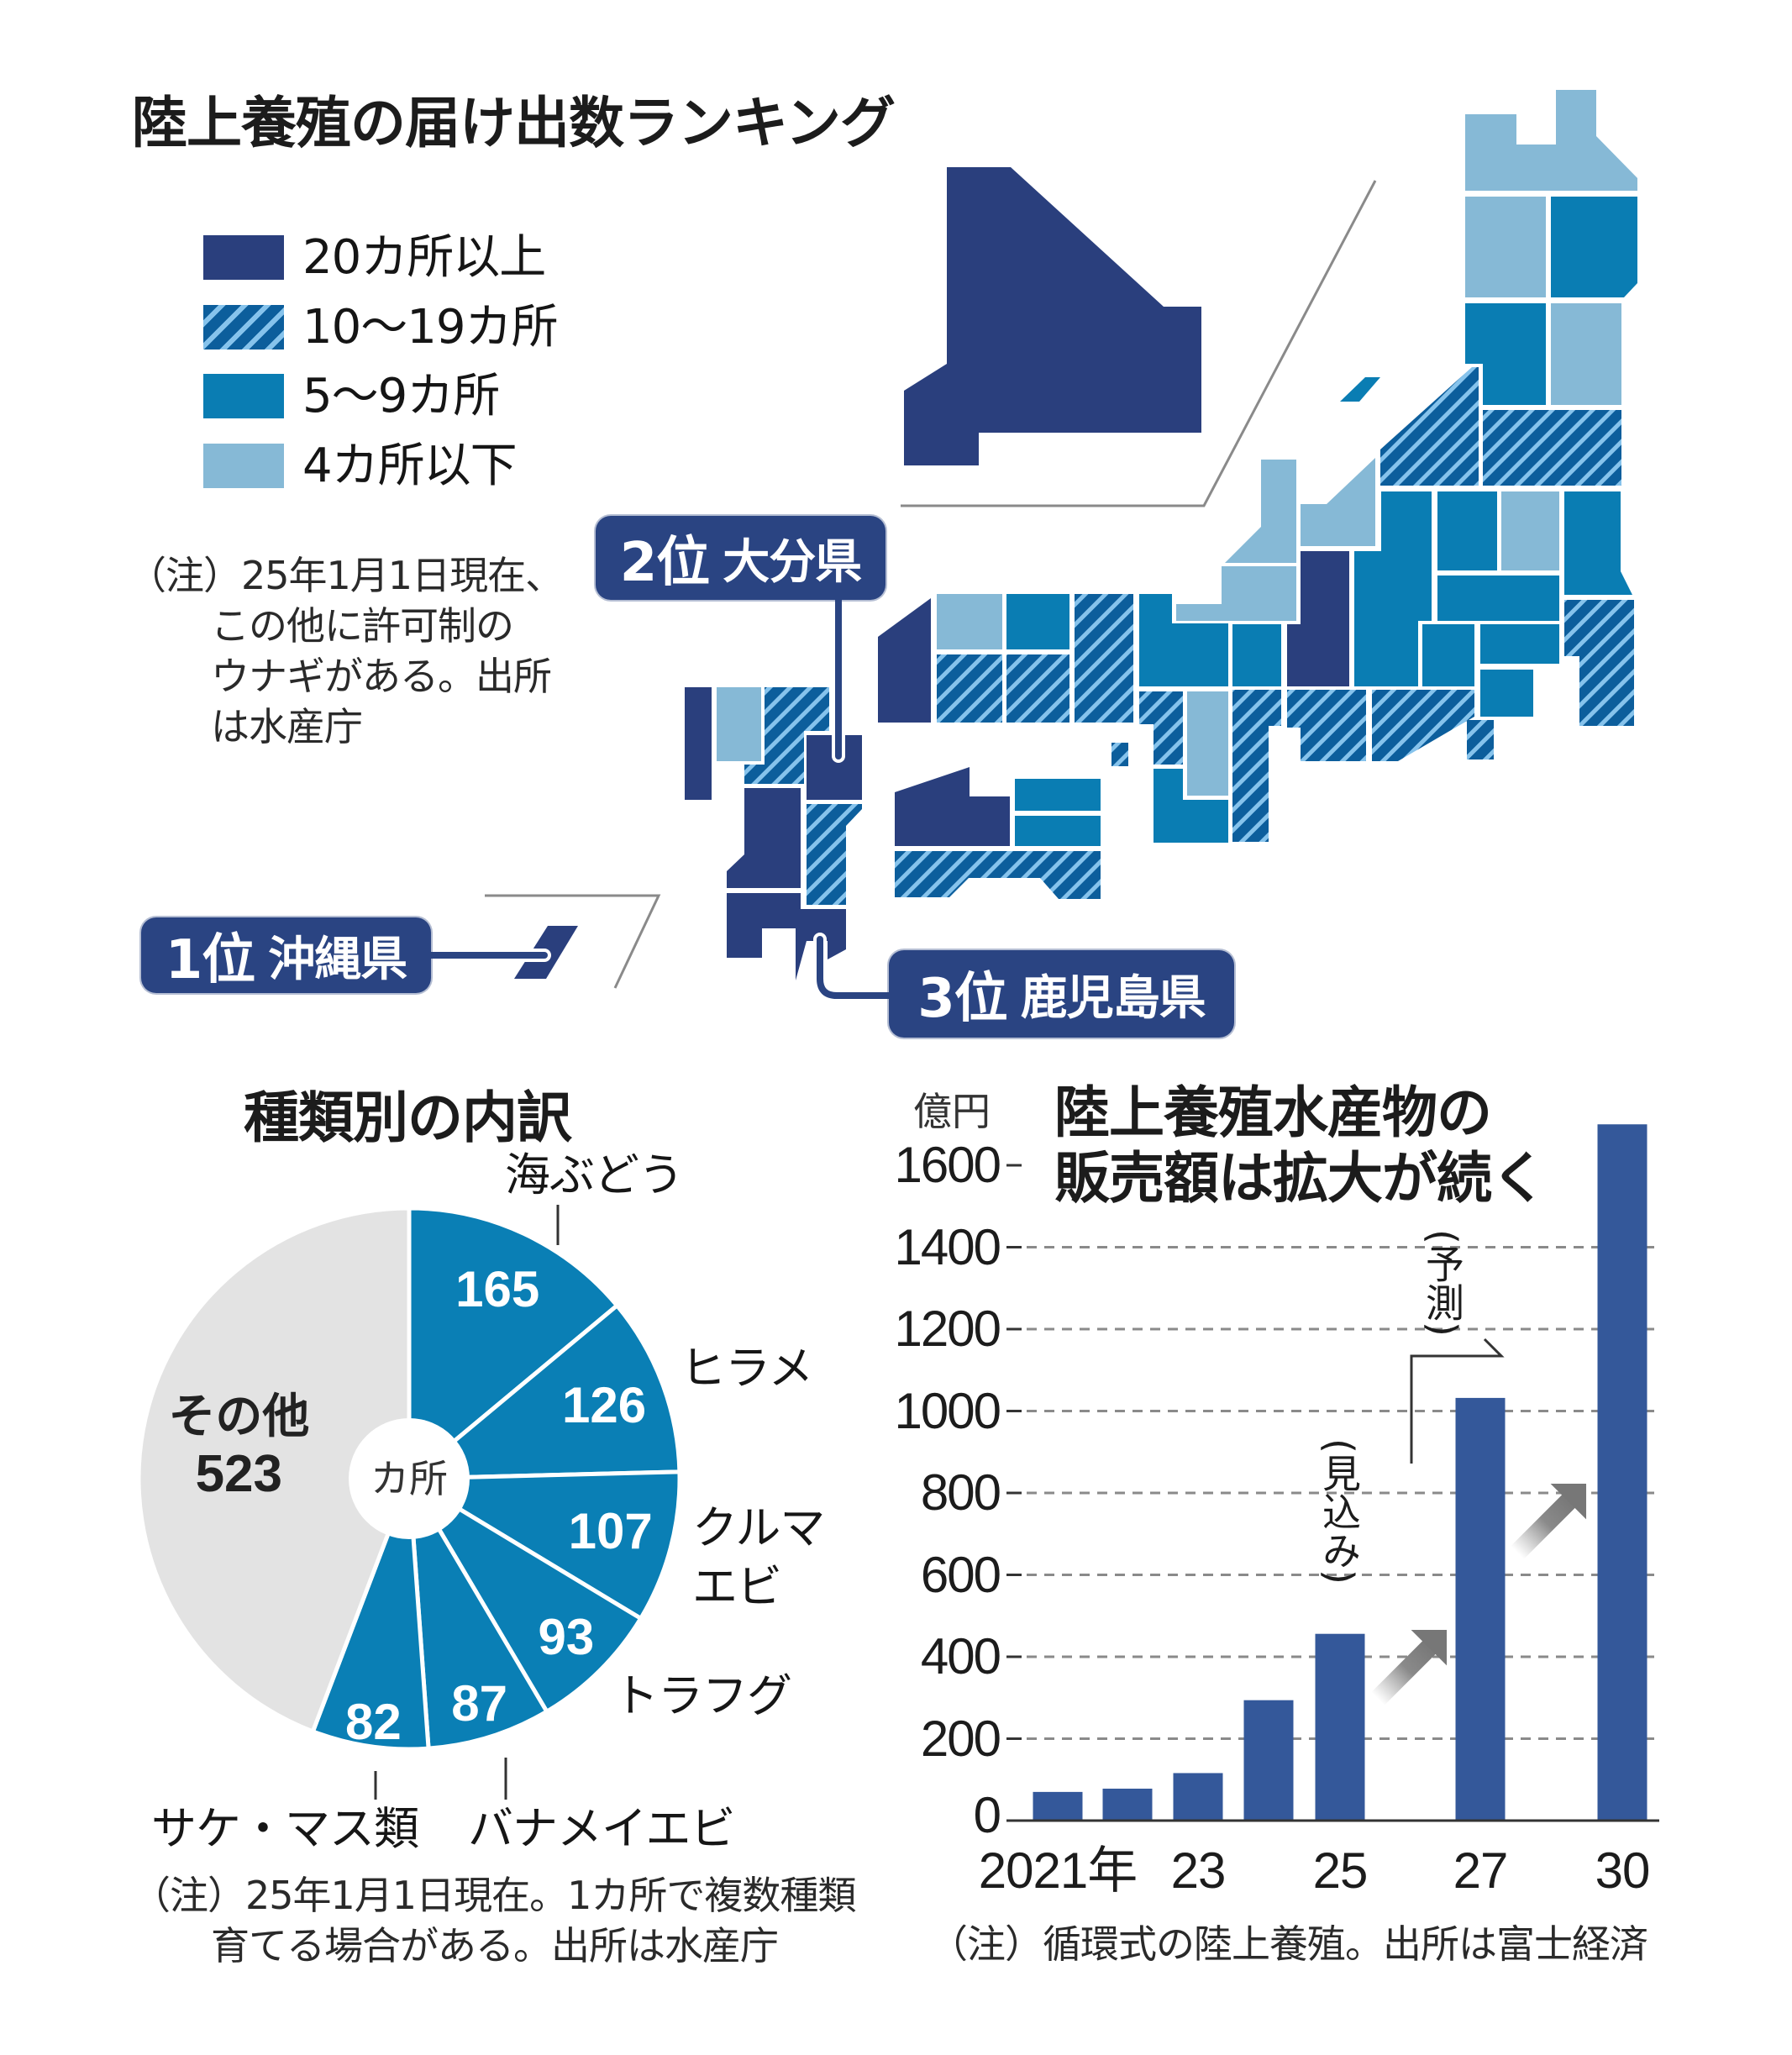  I want to click on pie-category-label: 海ぶどう, so click(594, 1174).